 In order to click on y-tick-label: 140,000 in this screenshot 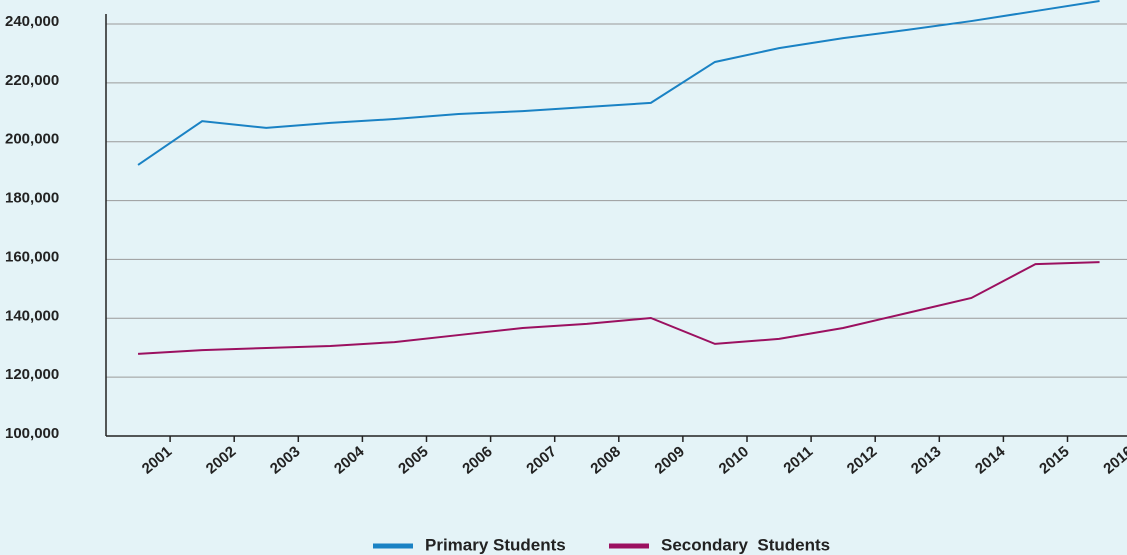, I will do `click(32, 315)`.